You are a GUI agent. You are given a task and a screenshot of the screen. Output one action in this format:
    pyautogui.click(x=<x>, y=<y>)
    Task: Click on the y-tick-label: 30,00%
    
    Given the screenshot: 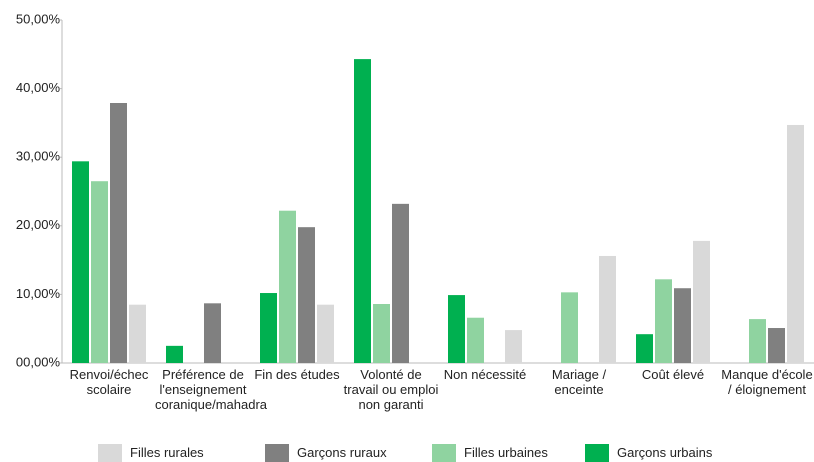 What is the action you would take?
    pyautogui.click(x=38, y=156)
    